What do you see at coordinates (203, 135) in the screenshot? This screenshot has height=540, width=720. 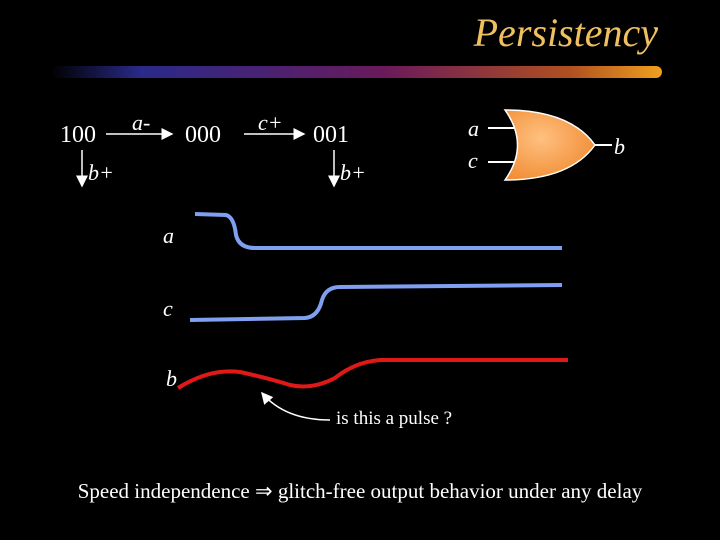 I see `state: 000` at bounding box center [203, 135].